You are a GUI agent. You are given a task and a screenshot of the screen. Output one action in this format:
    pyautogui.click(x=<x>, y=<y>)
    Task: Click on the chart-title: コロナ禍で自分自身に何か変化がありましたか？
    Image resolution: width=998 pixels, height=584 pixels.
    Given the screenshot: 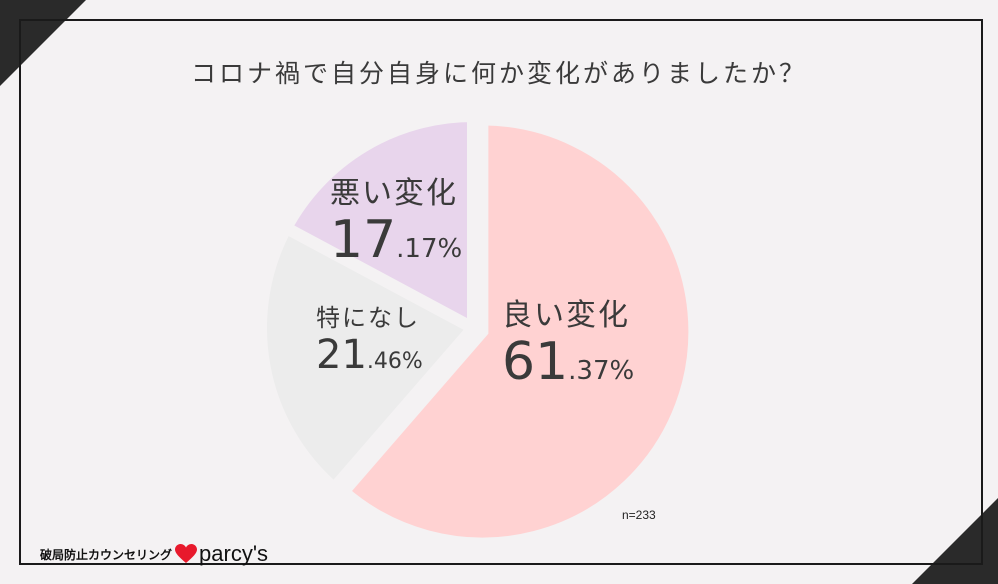 What is the action you would take?
    pyautogui.click(x=498, y=73)
    